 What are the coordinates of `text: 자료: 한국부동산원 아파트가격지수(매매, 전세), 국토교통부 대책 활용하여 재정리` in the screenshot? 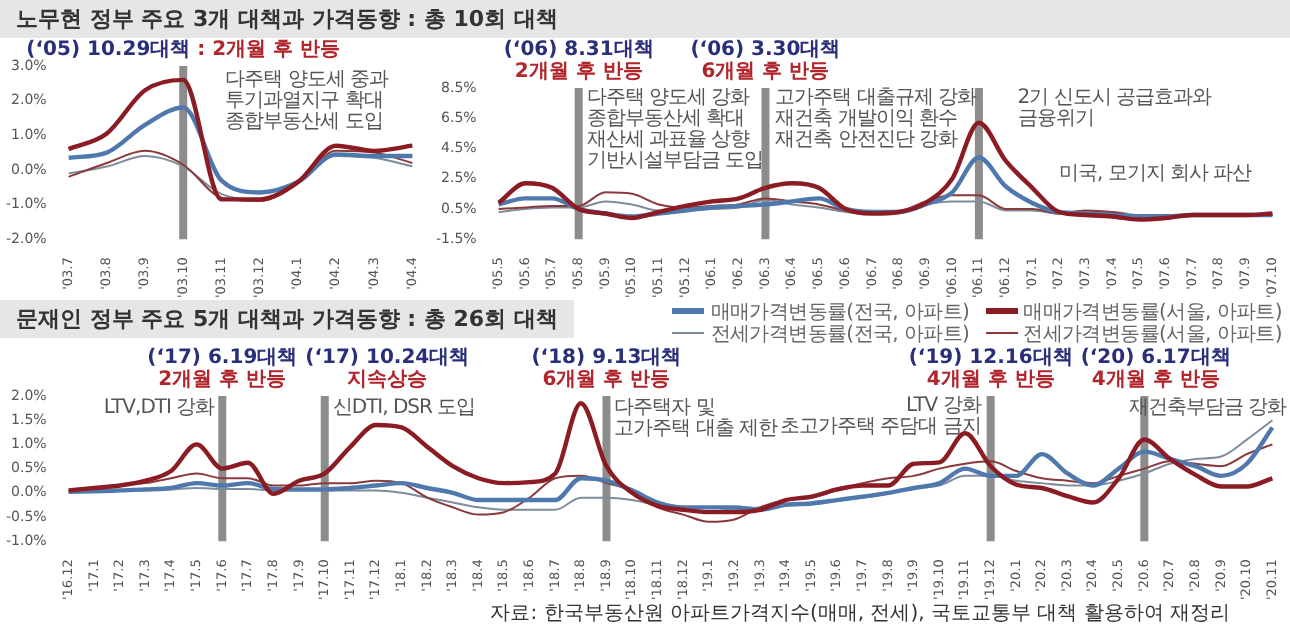 It's located at (860, 614).